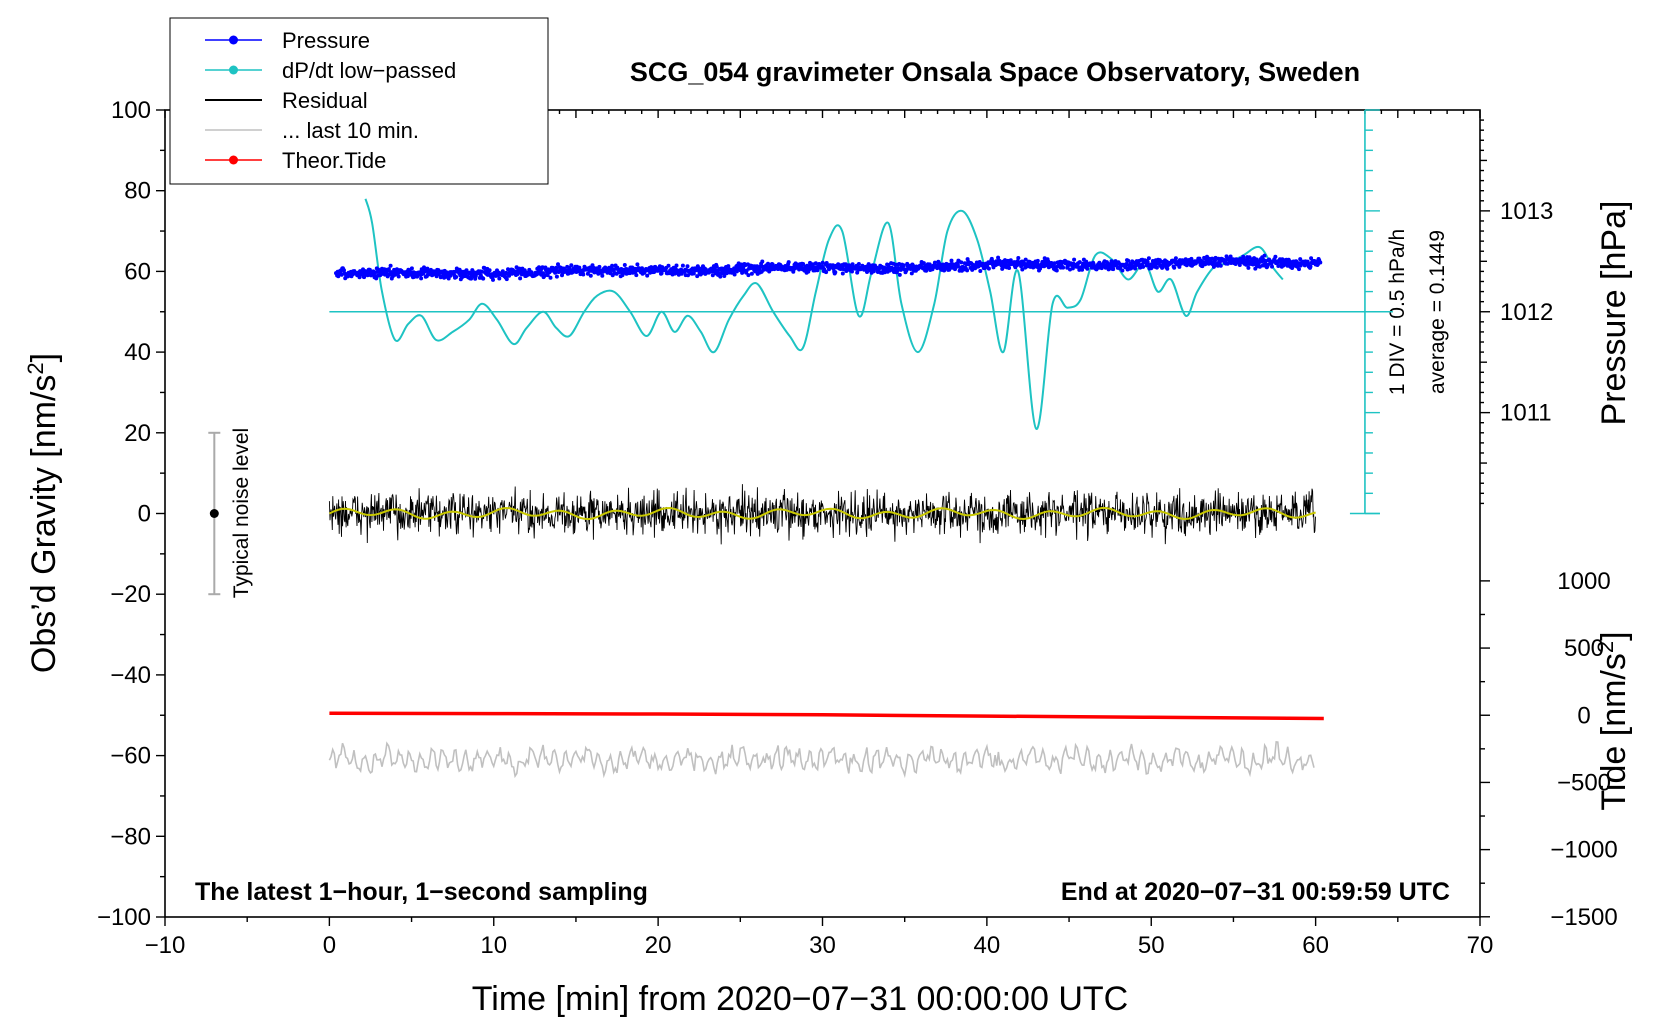  What do you see at coordinates (350, 130) in the screenshot?
I see `legend-label: ... last 10 min.` at bounding box center [350, 130].